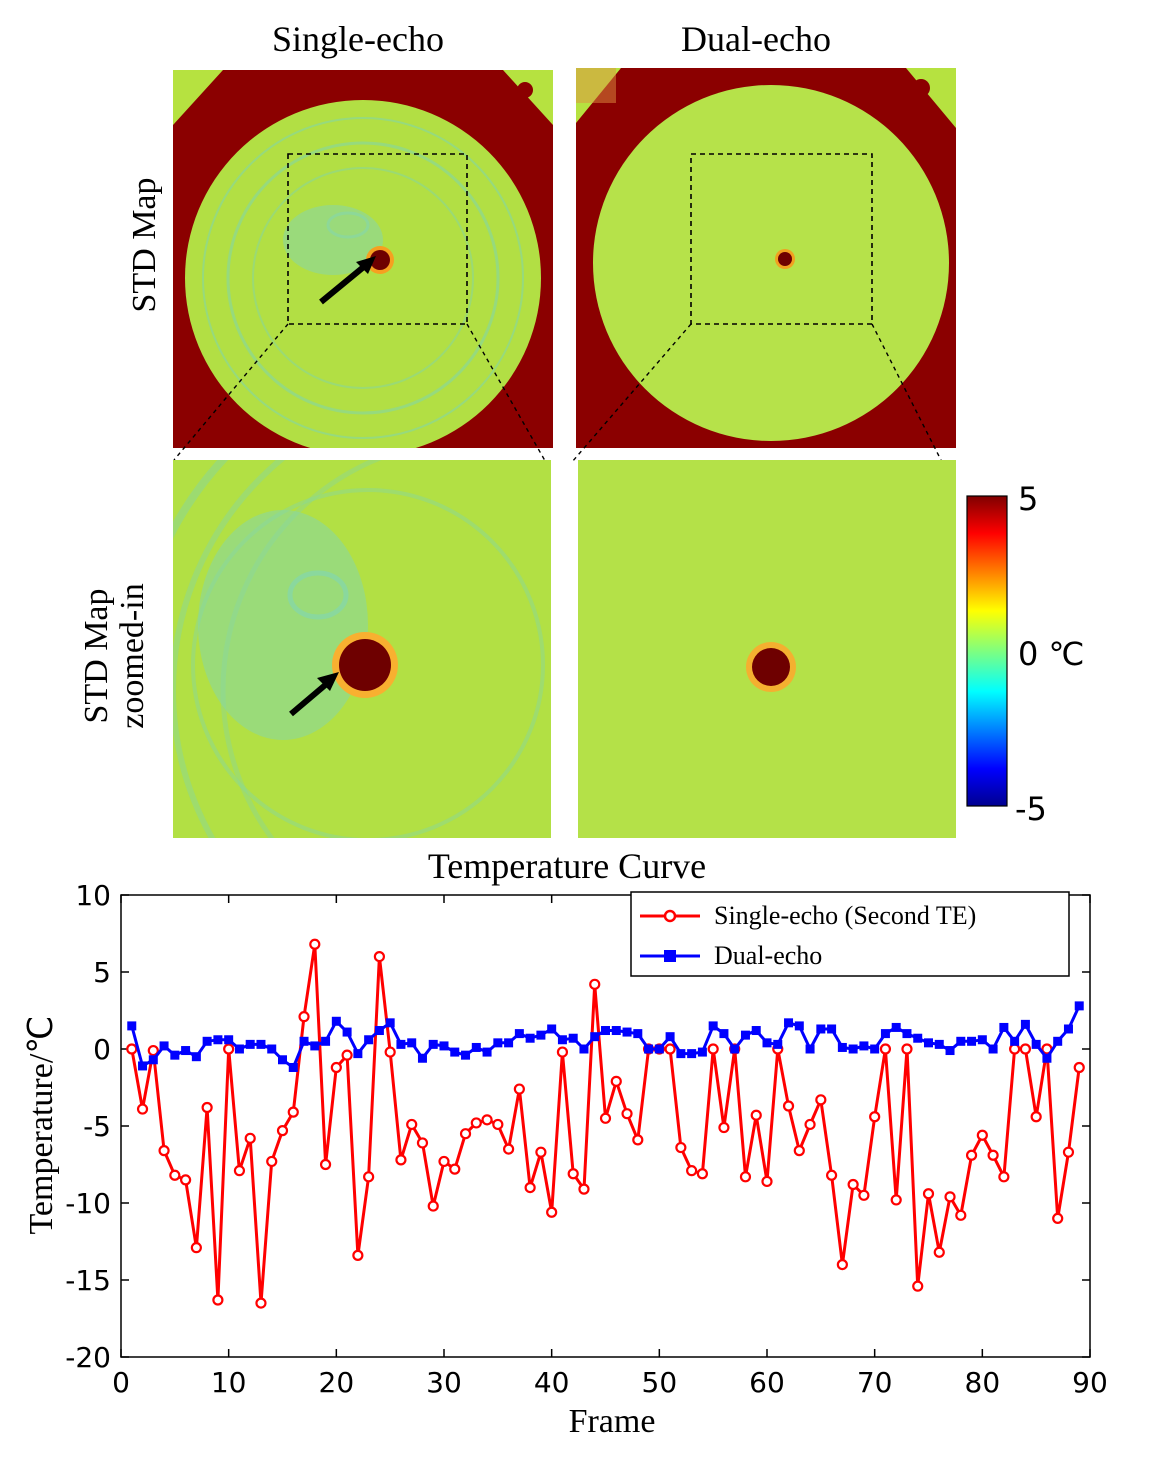 The width and height of the screenshot is (1151, 1473). What do you see at coordinates (767, 1382) in the screenshot?
I see `x-tick-label: 60` at bounding box center [767, 1382].